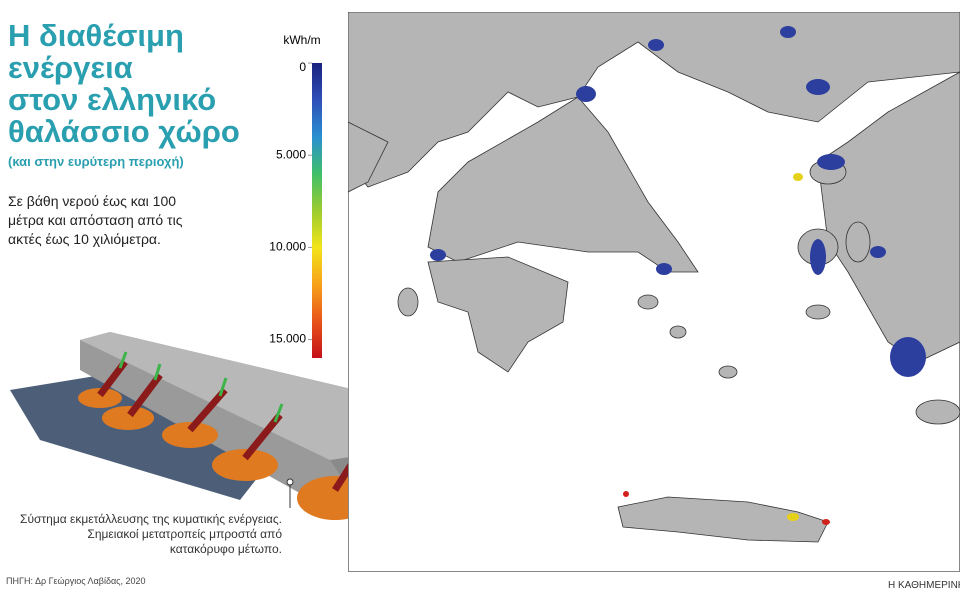 This screenshot has width=960, height=600. I want to click on energy-hotspots-high, so click(795, 347).